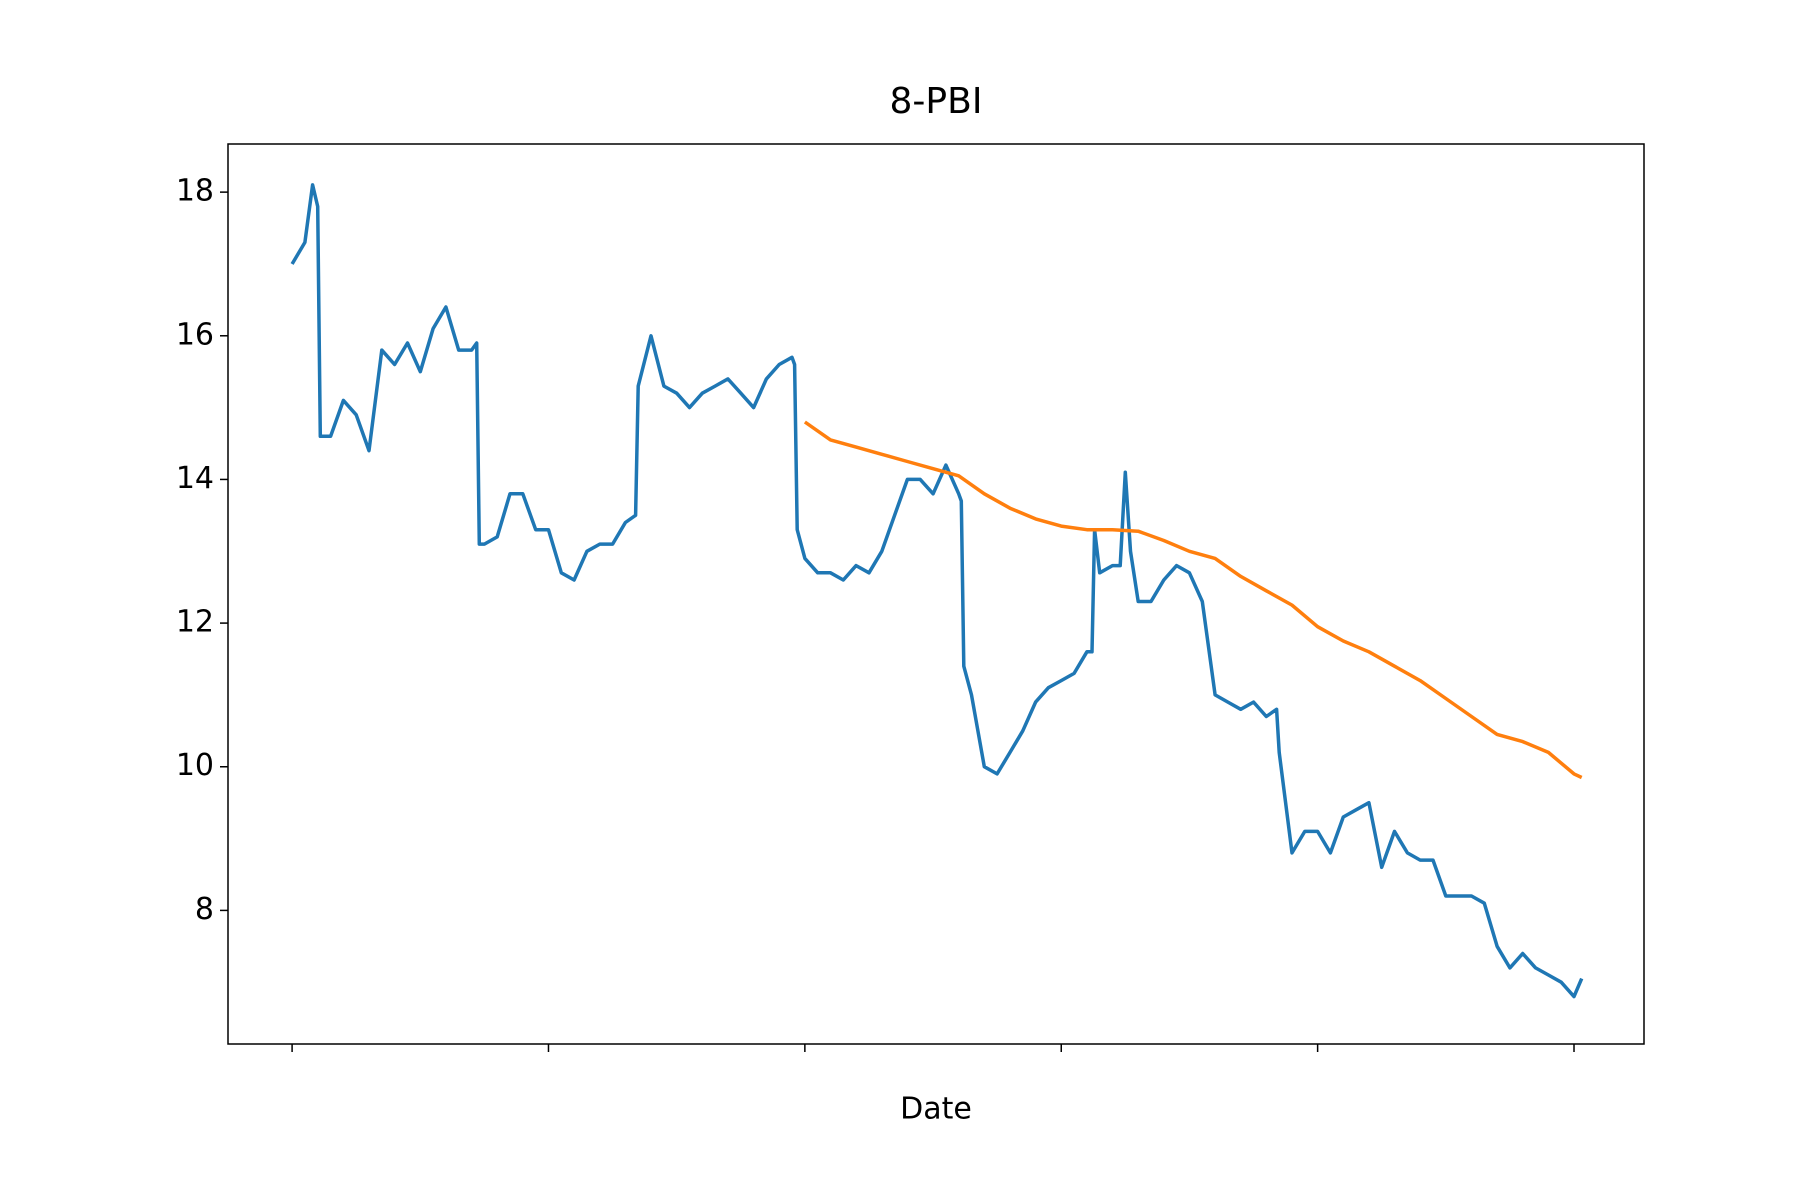 This screenshot has width=1800, height=1200. What do you see at coordinates (195, 334) in the screenshot?
I see `y-tick-label: 16` at bounding box center [195, 334].